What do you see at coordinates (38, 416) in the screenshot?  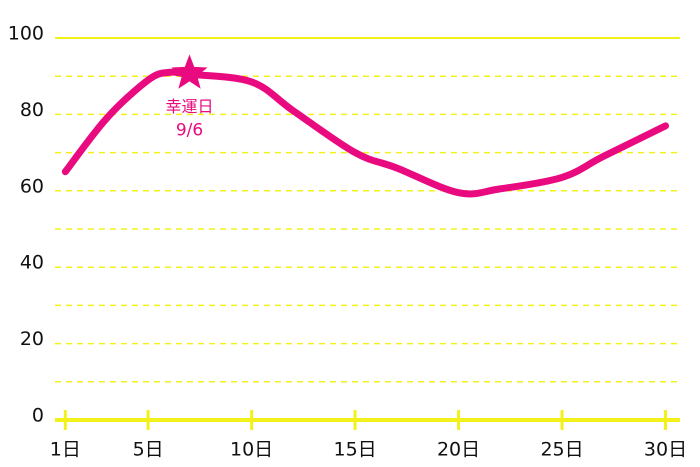 I see `y-tick-label: 0` at bounding box center [38, 416].